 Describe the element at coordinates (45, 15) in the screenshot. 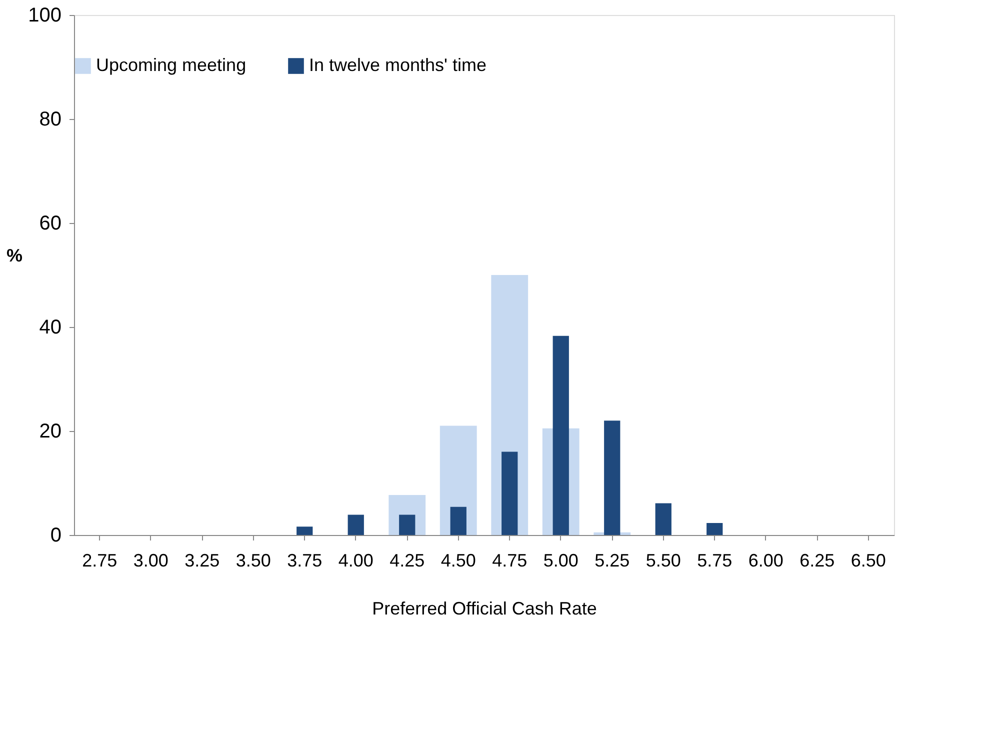

I see `y-tick-label: 100` at that location.